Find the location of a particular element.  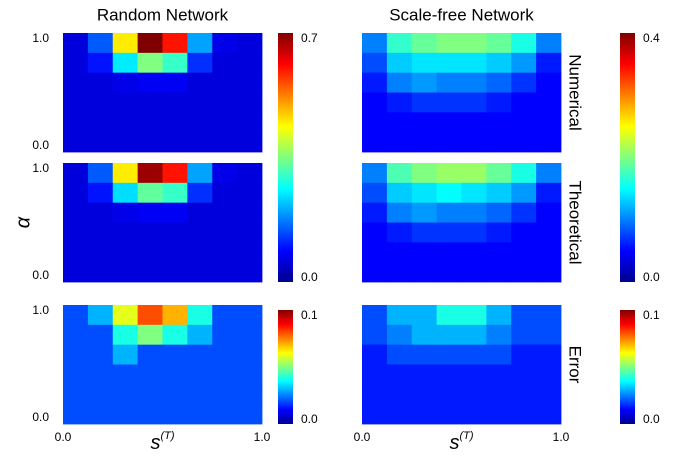

y-tick-label: 1.0 is located at coordinates (40, 168).